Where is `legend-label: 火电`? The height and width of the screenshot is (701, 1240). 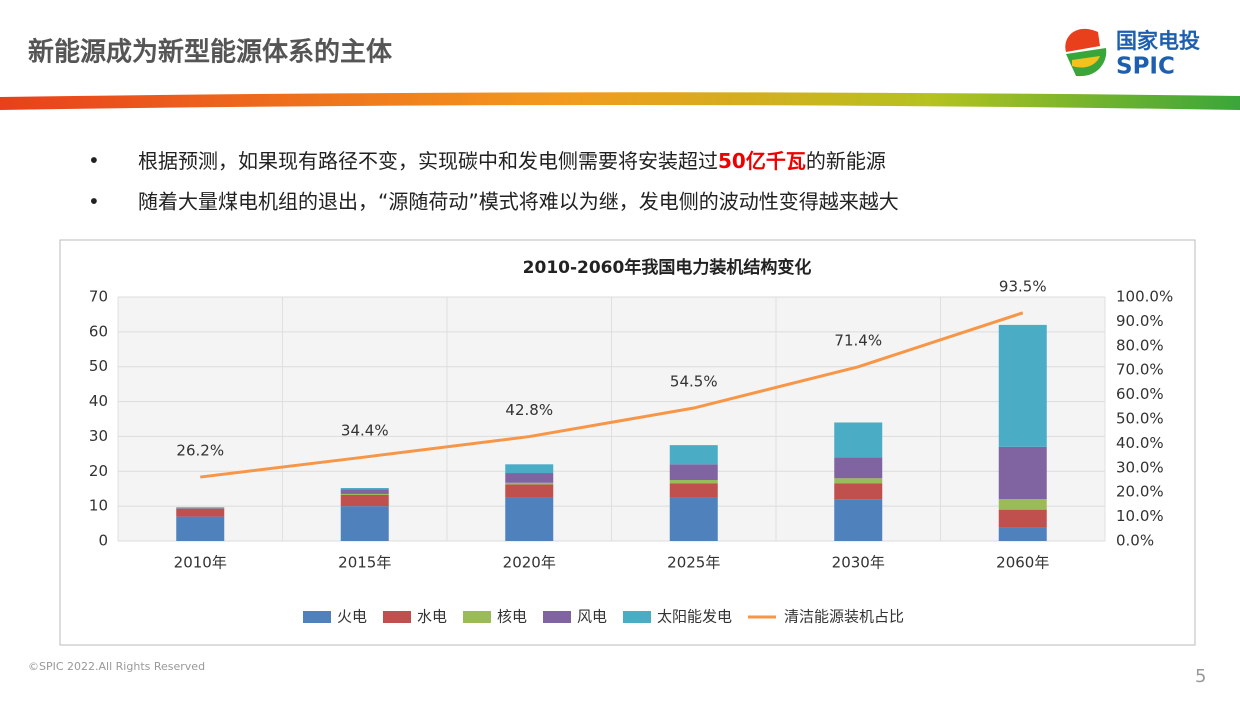
legend-label: 火电 is located at coordinates (352, 617).